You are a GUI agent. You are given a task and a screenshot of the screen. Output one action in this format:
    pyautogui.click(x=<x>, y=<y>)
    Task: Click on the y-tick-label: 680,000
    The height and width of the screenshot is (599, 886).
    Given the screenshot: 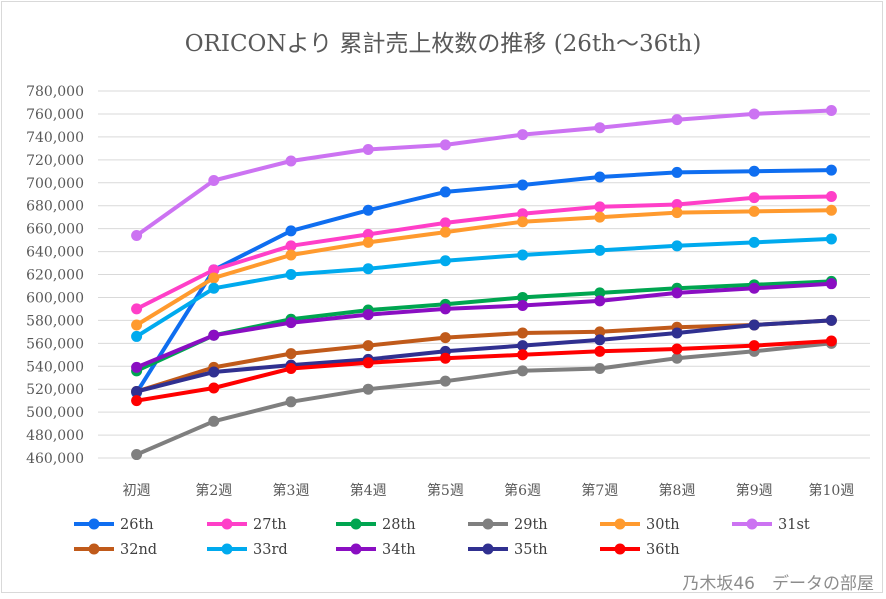 What is the action you would take?
    pyautogui.click(x=55, y=207)
    